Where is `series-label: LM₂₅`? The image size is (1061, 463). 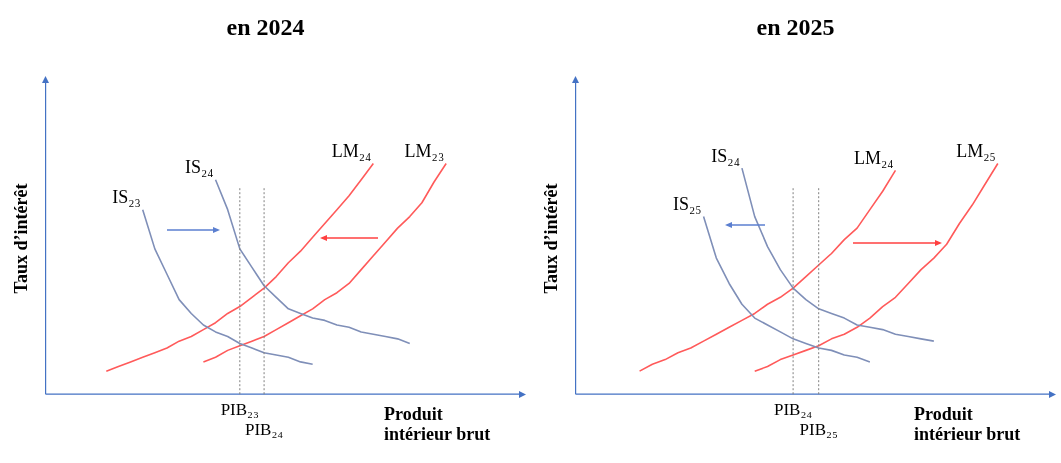
series-label: LM₂₅ is located at coordinates (976, 151).